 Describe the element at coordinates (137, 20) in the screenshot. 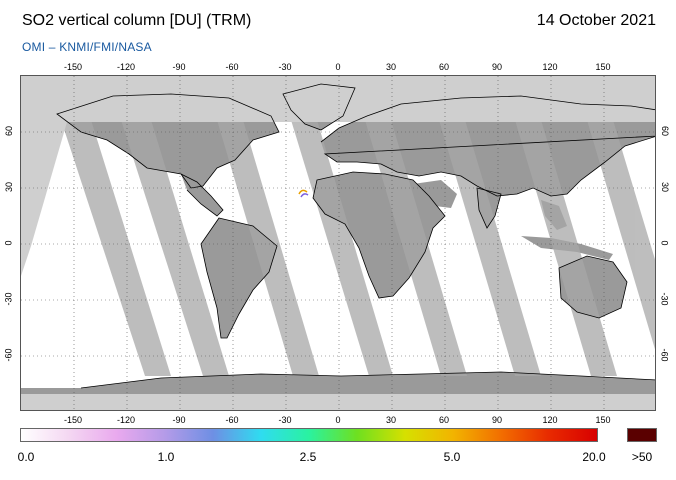

I see `map-title: SO2 vertical column [DU] (TRM)` at that location.